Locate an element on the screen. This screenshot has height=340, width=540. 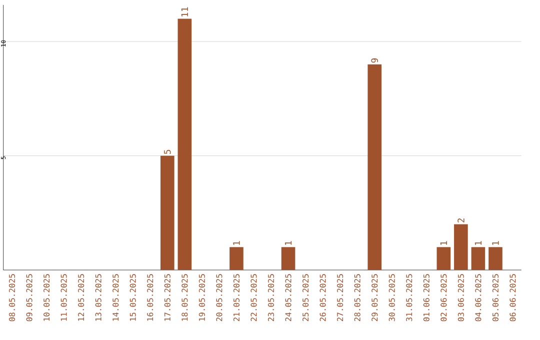
x-tick-label: 02.06.2025 is located at coordinates (443, 298).